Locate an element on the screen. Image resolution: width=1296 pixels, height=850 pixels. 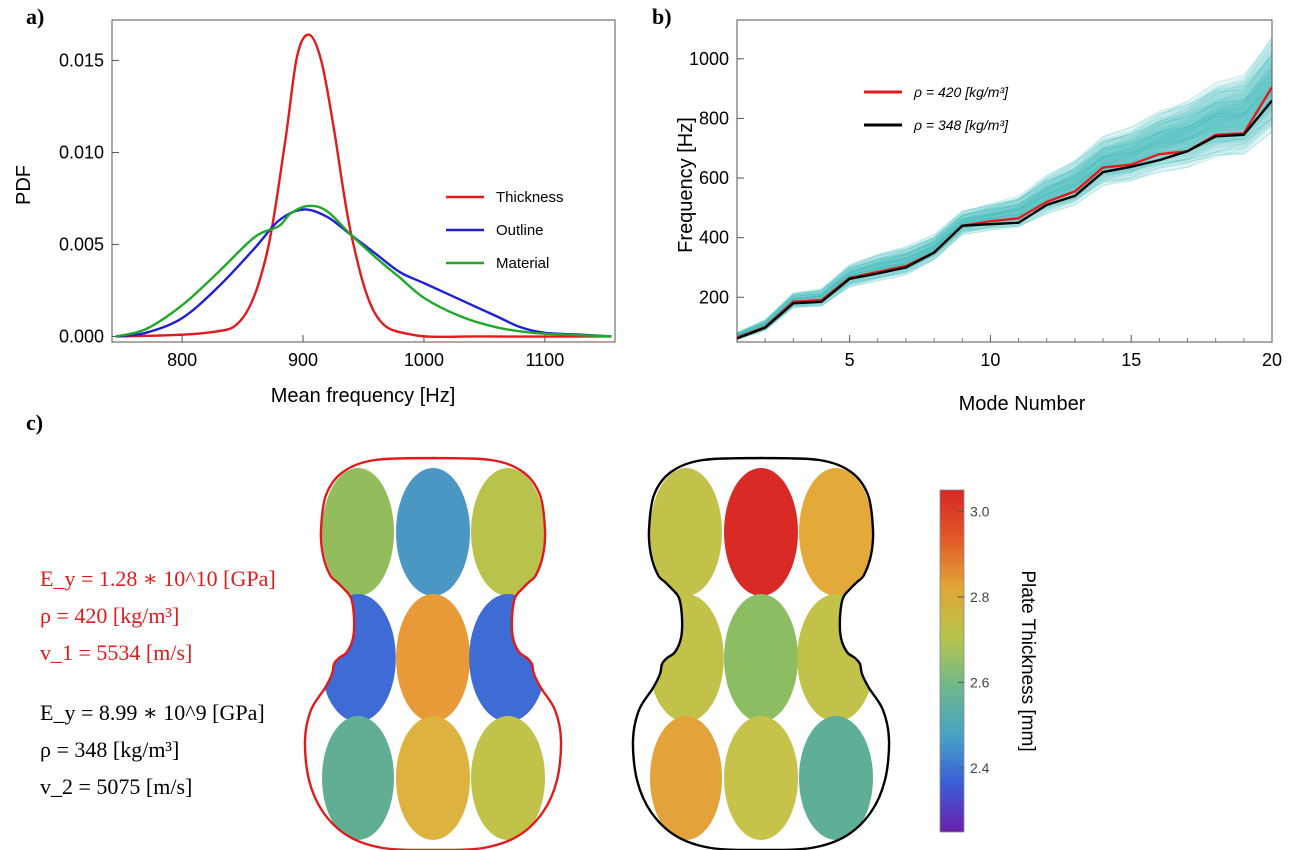
pdf-chart-frame is located at coordinates (363, 181).